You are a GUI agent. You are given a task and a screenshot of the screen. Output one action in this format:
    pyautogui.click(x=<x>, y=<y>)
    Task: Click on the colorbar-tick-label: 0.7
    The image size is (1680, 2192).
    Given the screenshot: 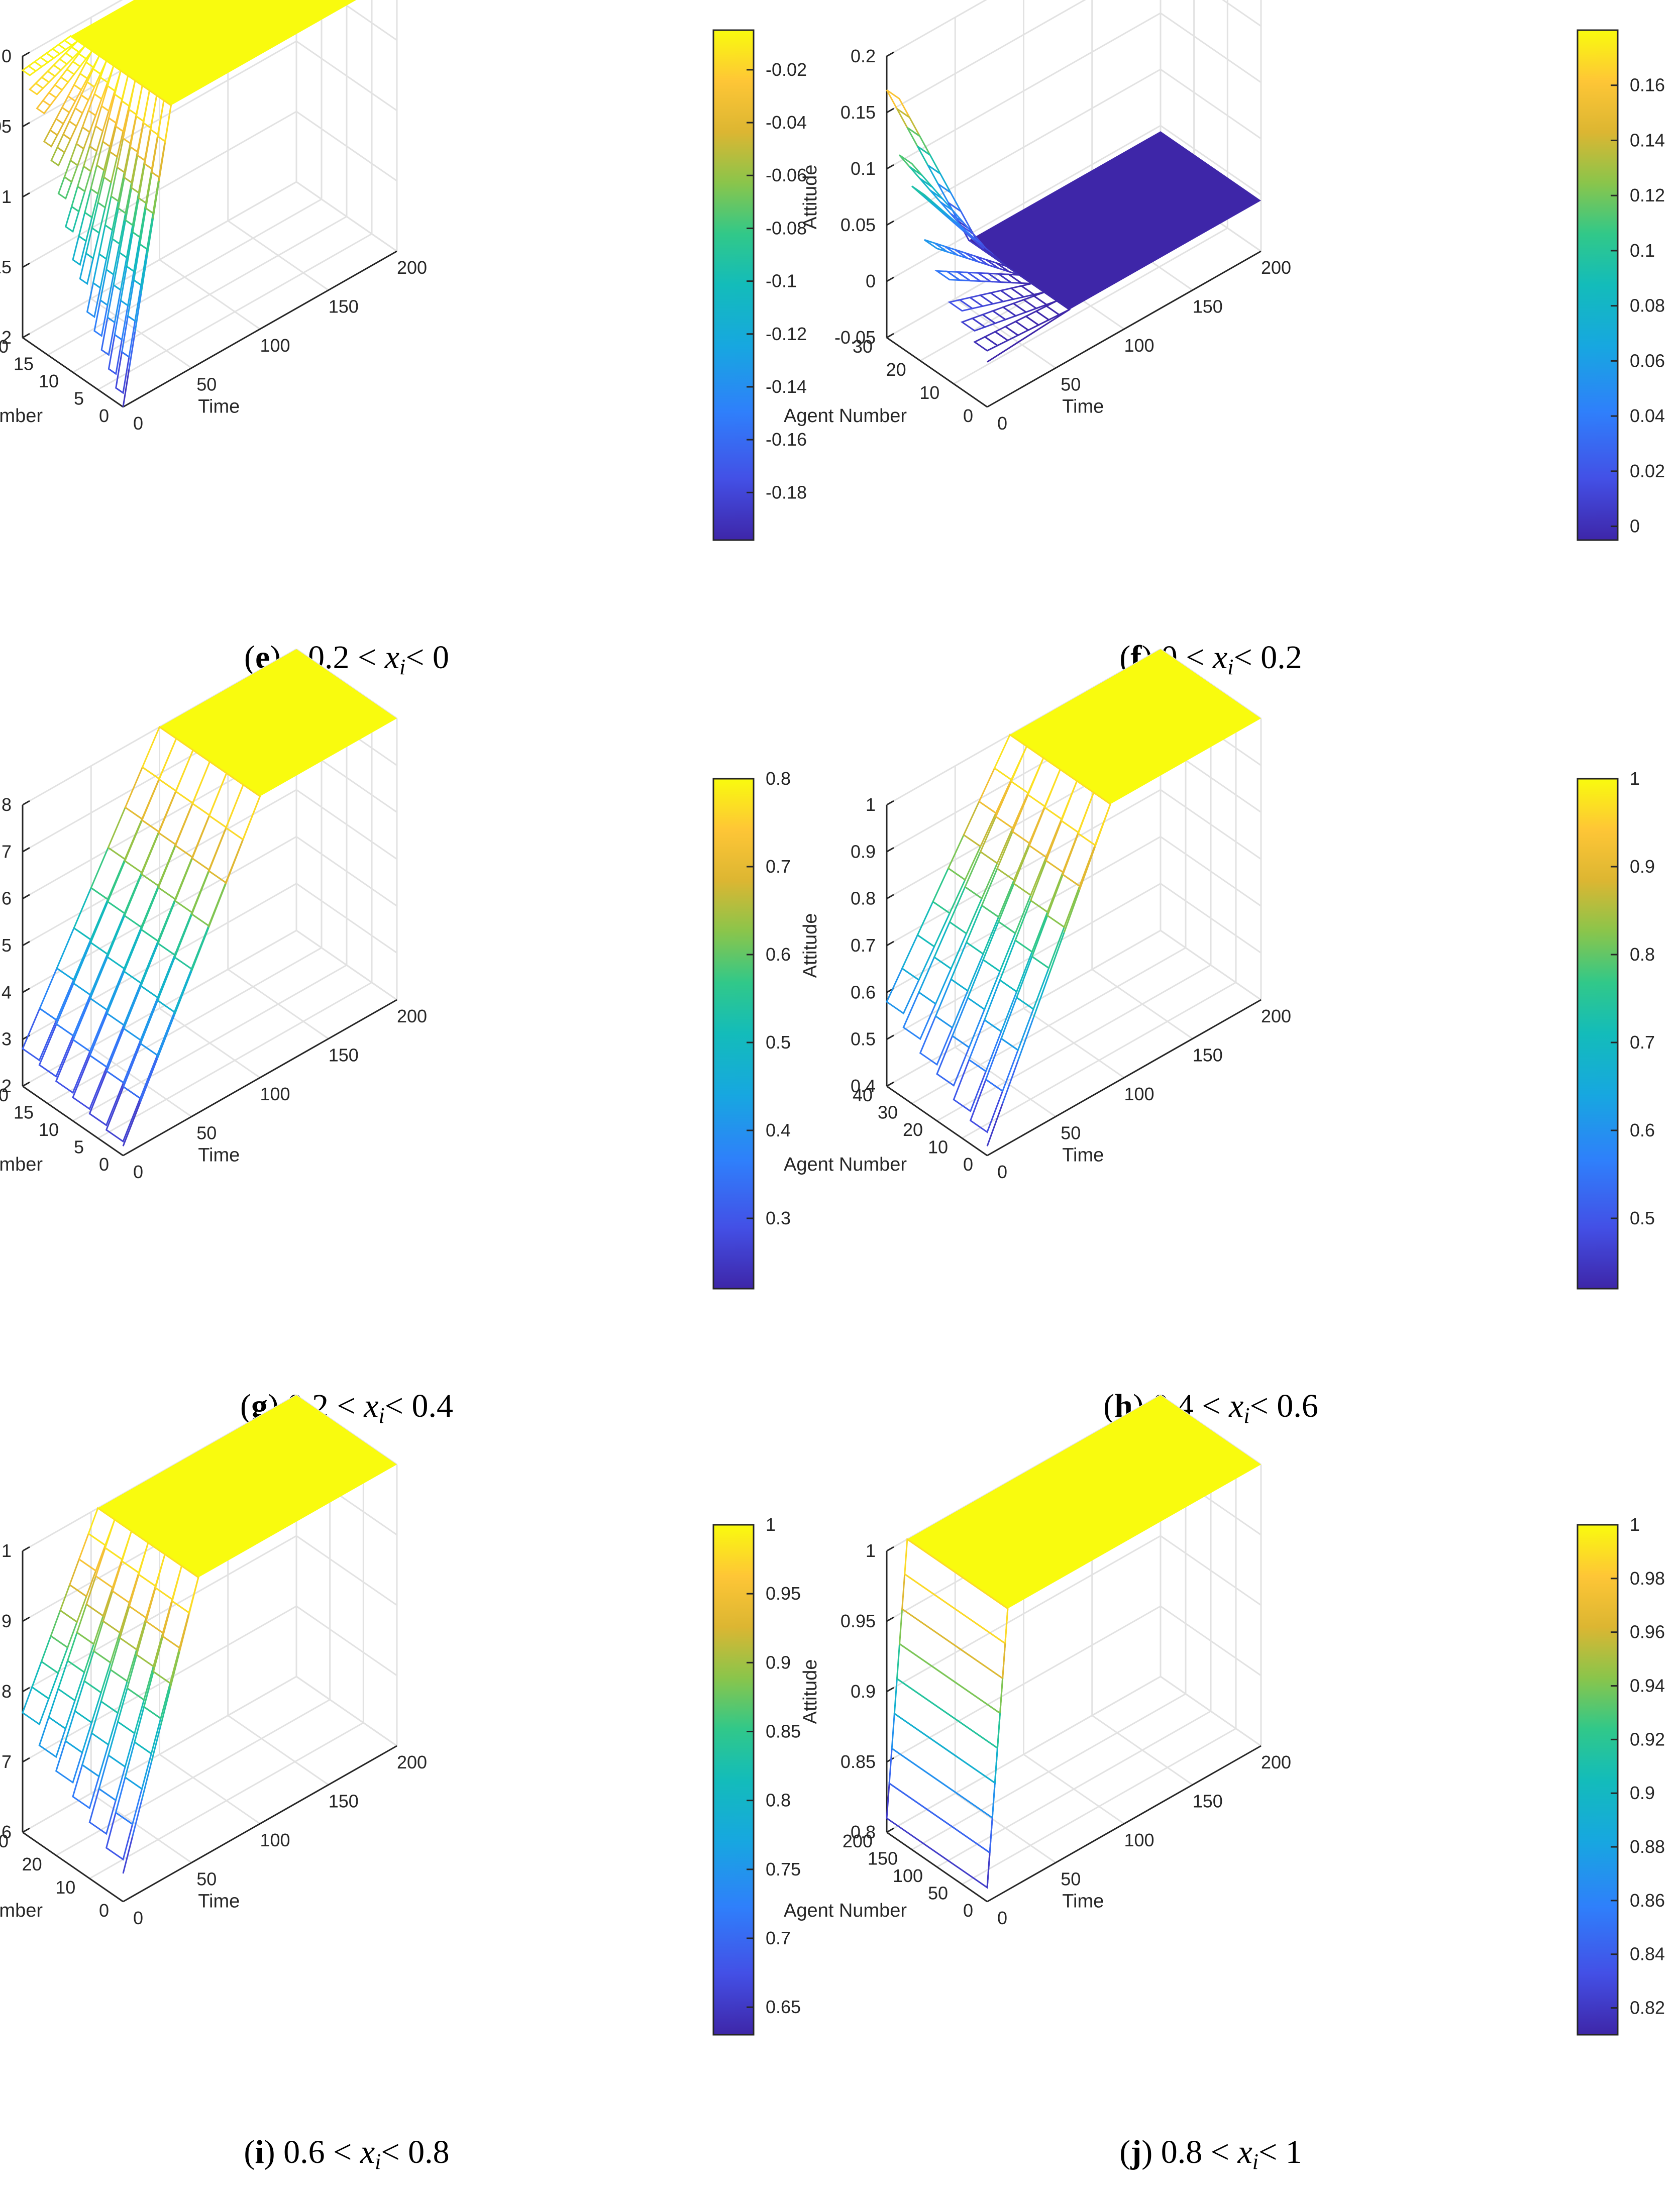 What is the action you would take?
    pyautogui.click(x=778, y=1938)
    